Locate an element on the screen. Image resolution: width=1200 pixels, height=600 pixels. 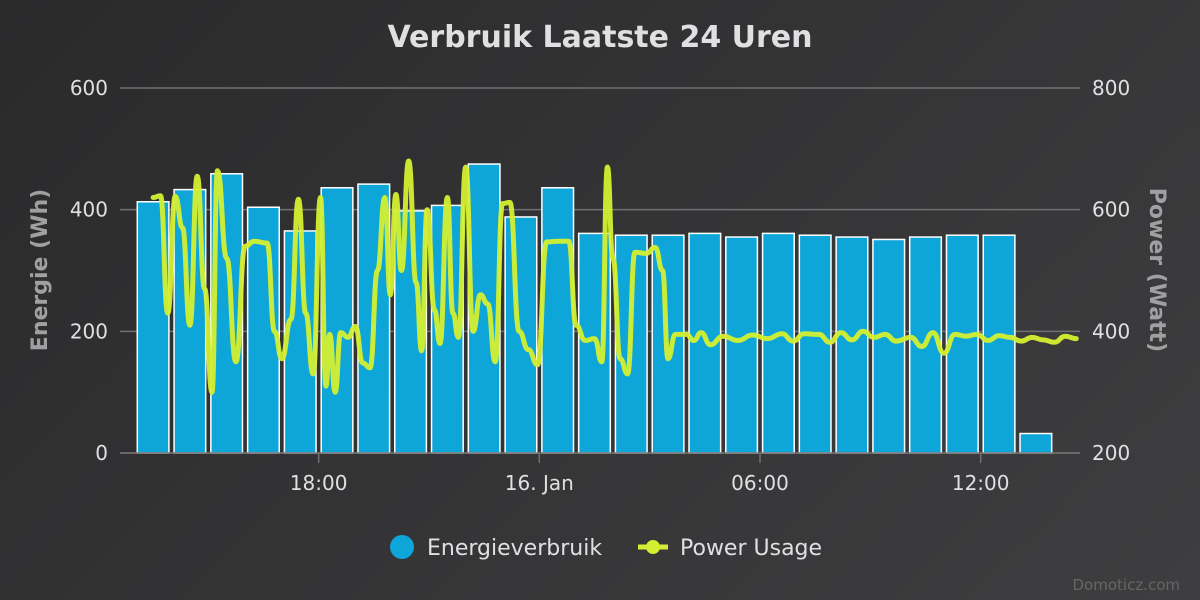
chart-title: Verbruik Laatste 24 Uren is located at coordinates (599, 37).